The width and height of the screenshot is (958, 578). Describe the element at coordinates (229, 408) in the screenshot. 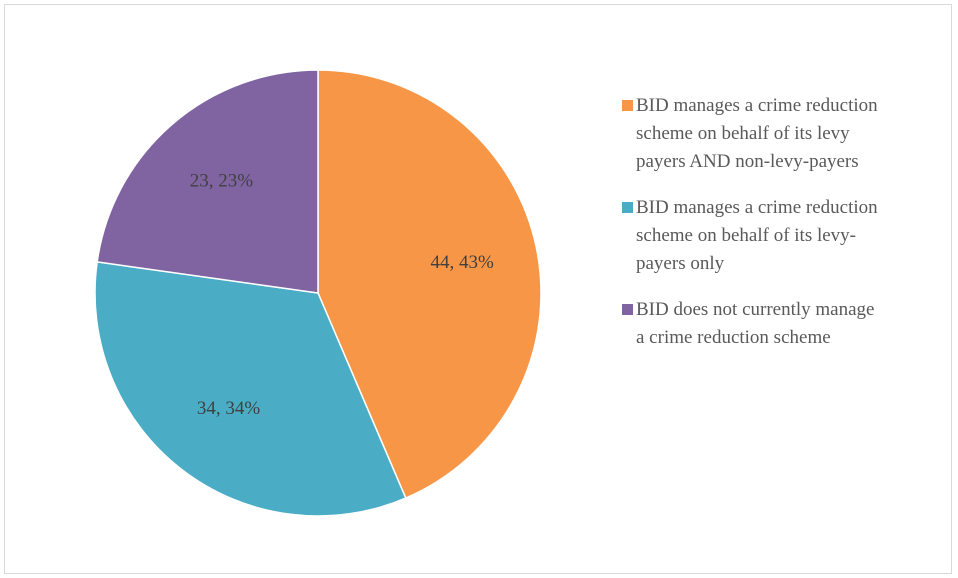

I see `data-label: 34, 34%` at that location.